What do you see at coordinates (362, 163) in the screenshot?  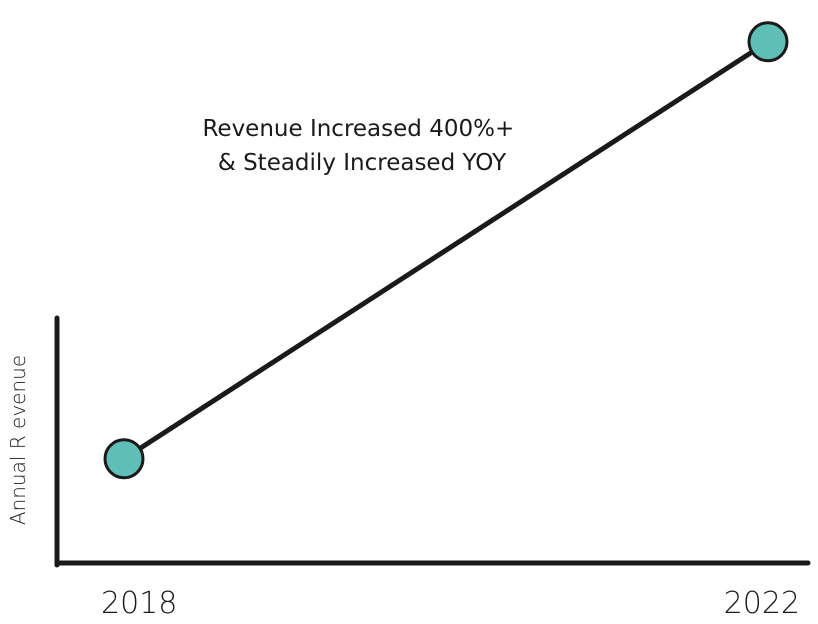 I see `annotation-line-2: & Steadily Increased YOY` at bounding box center [362, 163].